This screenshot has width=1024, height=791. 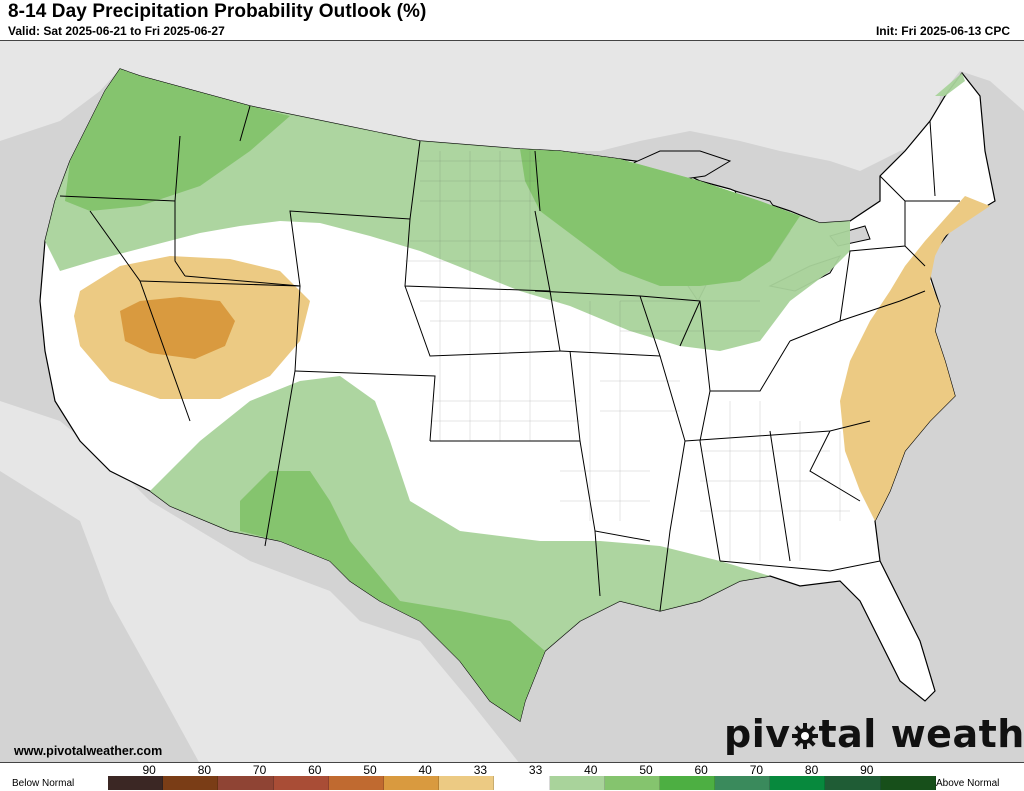 I want to click on legend-above-label: Above Normal, so click(x=968, y=783).